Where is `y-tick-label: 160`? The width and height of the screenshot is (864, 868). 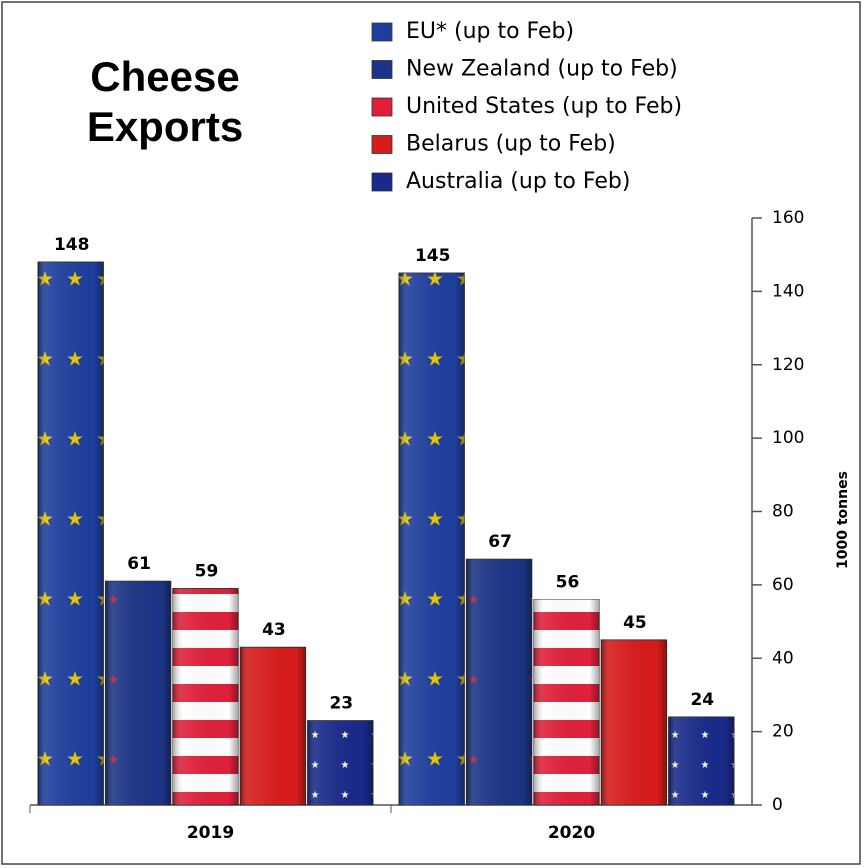
y-tick-label: 160 is located at coordinates (788, 218).